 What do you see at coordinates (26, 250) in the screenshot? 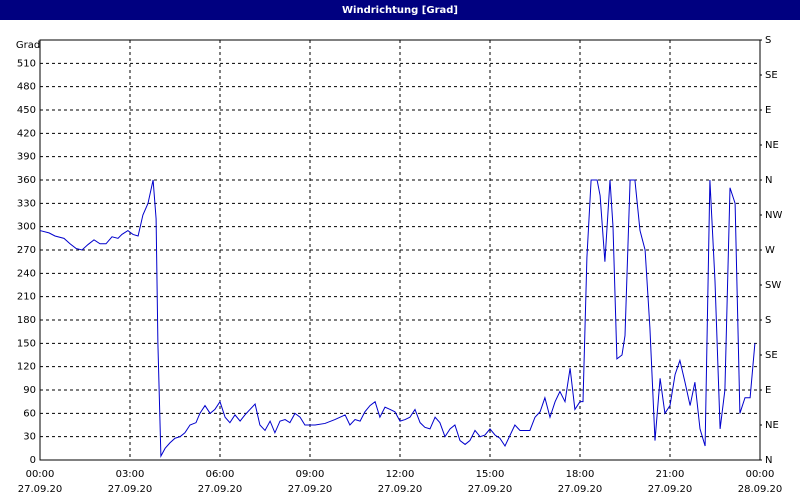
I see `y-tick-label: 270` at bounding box center [26, 250].